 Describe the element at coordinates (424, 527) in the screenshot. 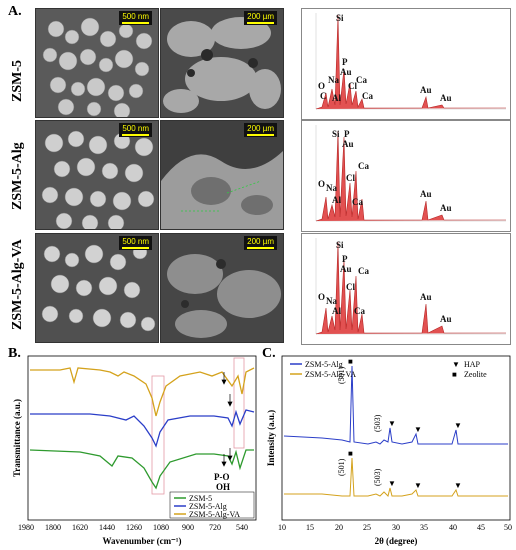

I see `xrd-xtick: 35` at that location.